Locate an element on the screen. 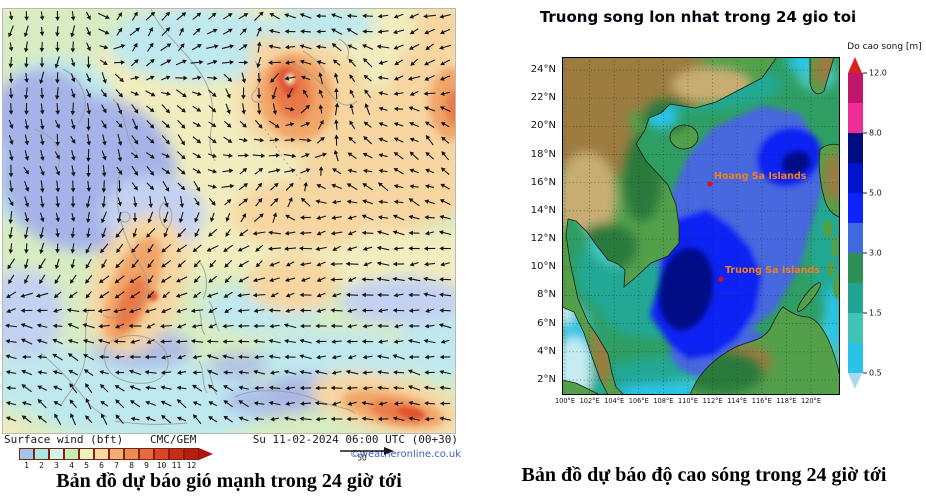  beaufort-scale is located at coordinates (116, 454).